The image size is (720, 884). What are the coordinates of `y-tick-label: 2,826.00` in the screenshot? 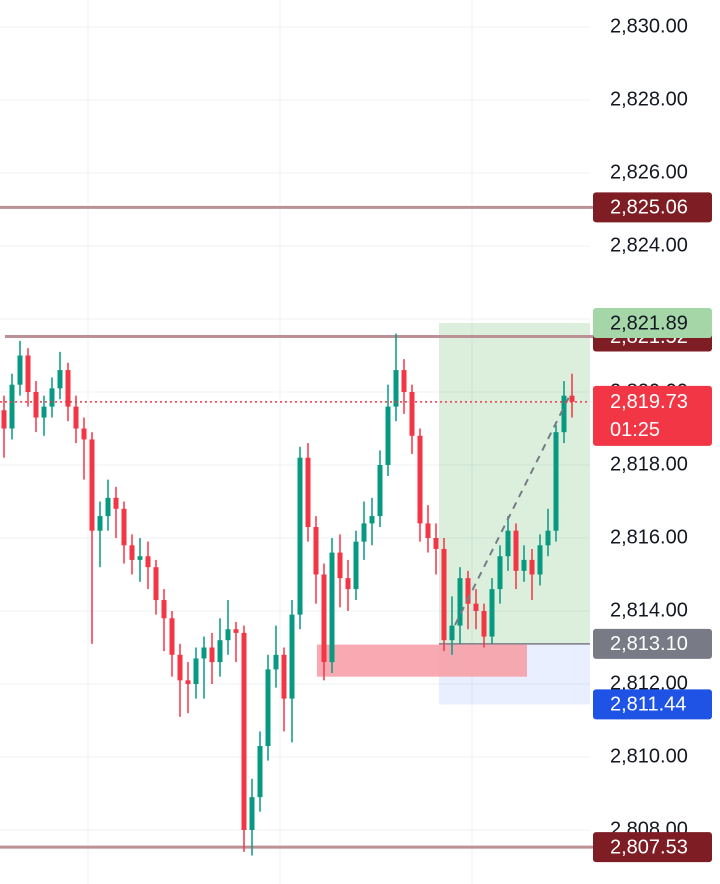 It's located at (649, 172).